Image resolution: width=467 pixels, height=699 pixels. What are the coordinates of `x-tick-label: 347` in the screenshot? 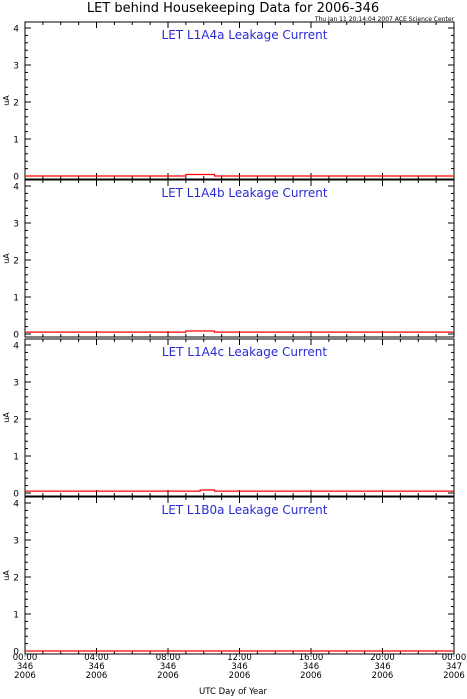 It's located at (454, 667).